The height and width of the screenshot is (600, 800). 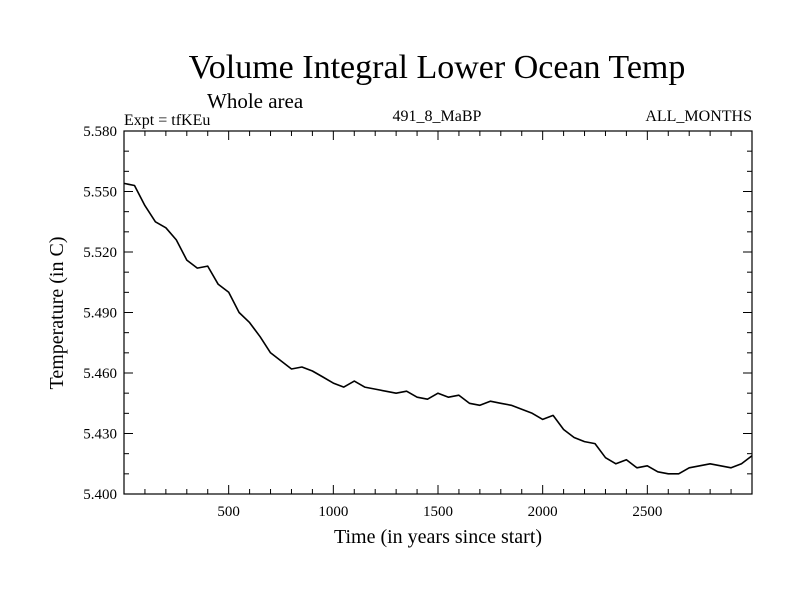 What do you see at coordinates (437, 116) in the screenshot?
I see `center-label: 491_8_MaBP` at bounding box center [437, 116].